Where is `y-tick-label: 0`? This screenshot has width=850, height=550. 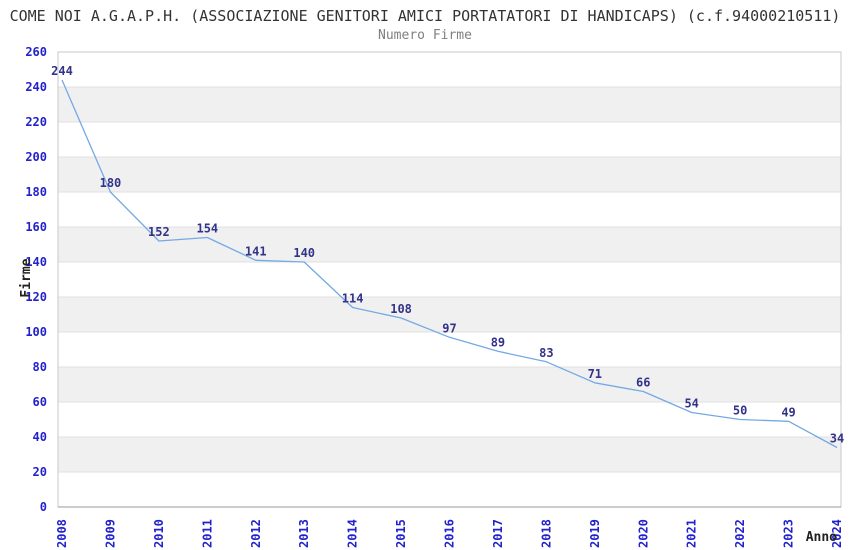
y-tick-label: 0 is located at coordinates (43, 507).